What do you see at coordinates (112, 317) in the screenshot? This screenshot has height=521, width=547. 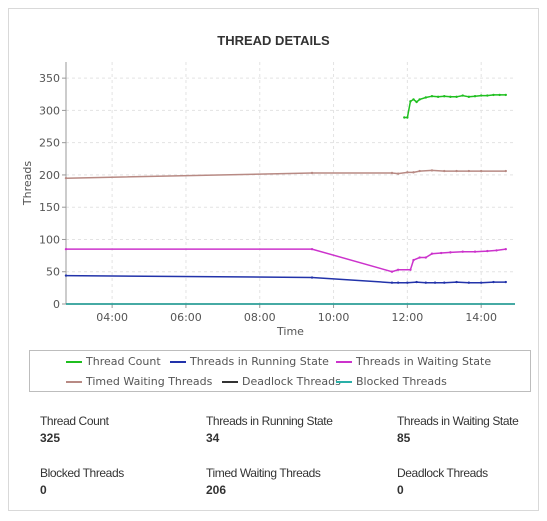 I see `x-tick-label: 04:00` at bounding box center [112, 317].